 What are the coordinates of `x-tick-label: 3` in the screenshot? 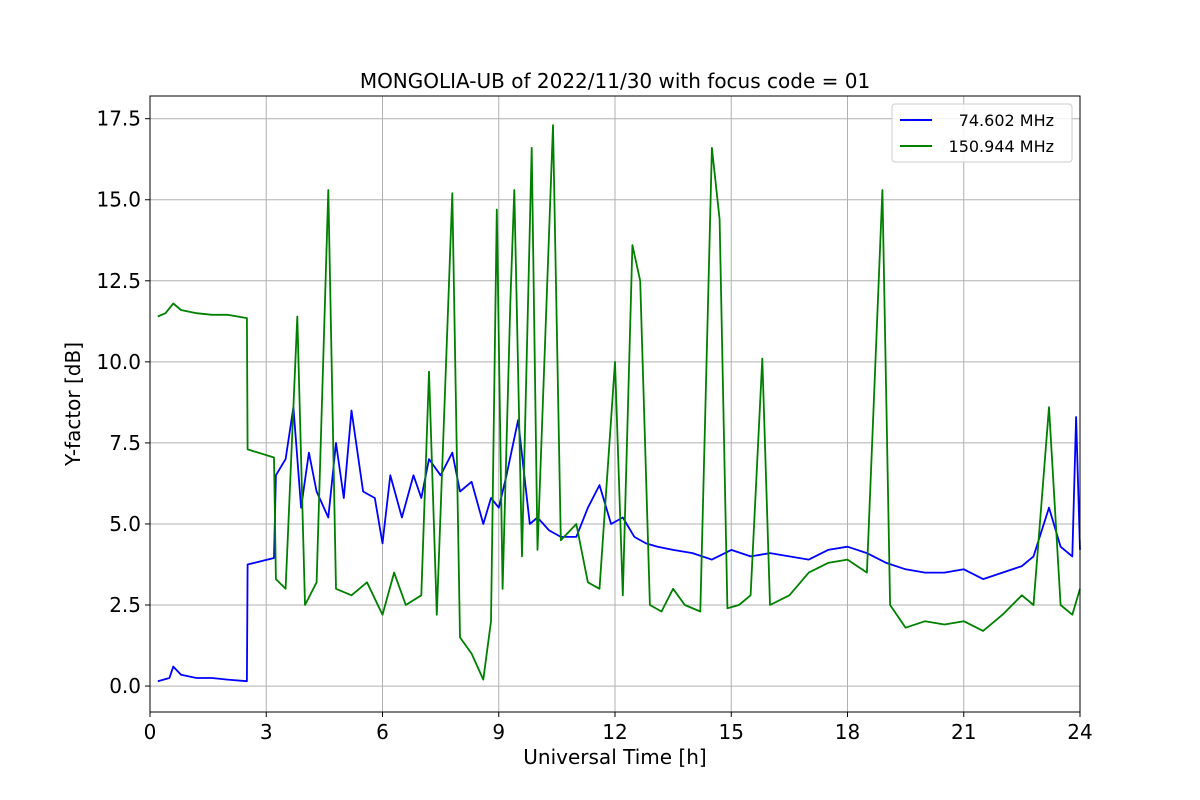 It's located at (266, 732).